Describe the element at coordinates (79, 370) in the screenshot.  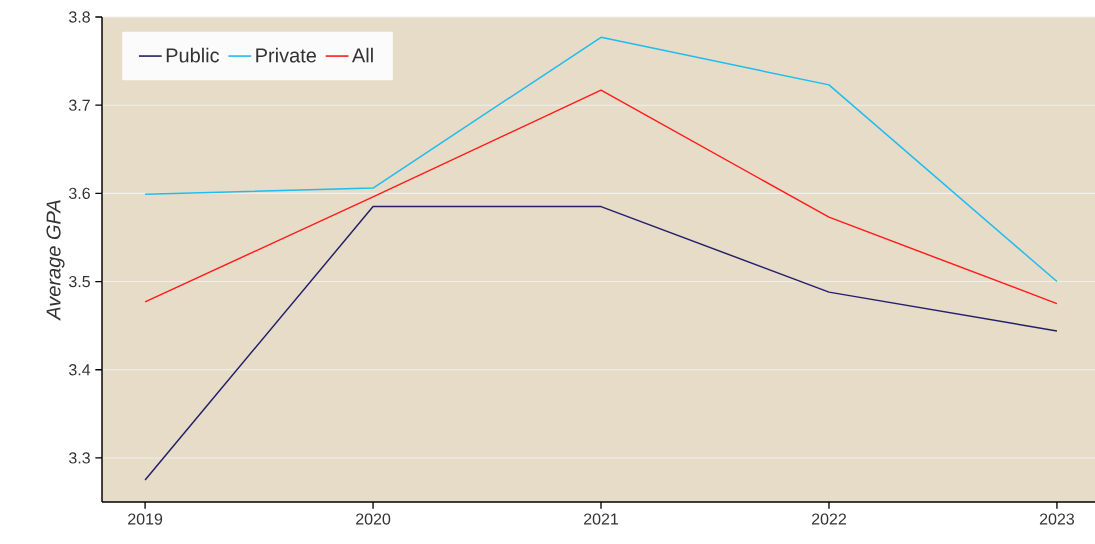
I see `y-tick-label: 3.4` at that location.